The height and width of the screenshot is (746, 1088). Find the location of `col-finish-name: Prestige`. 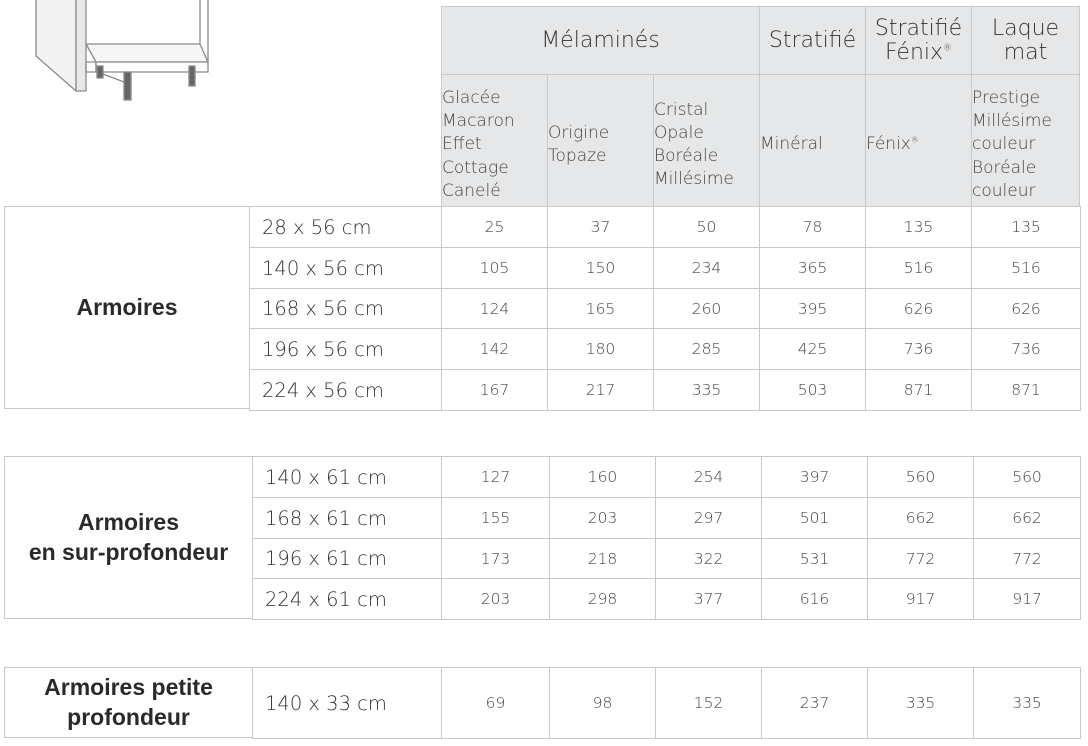

col-finish-name: Prestige is located at coordinates (1006, 98).